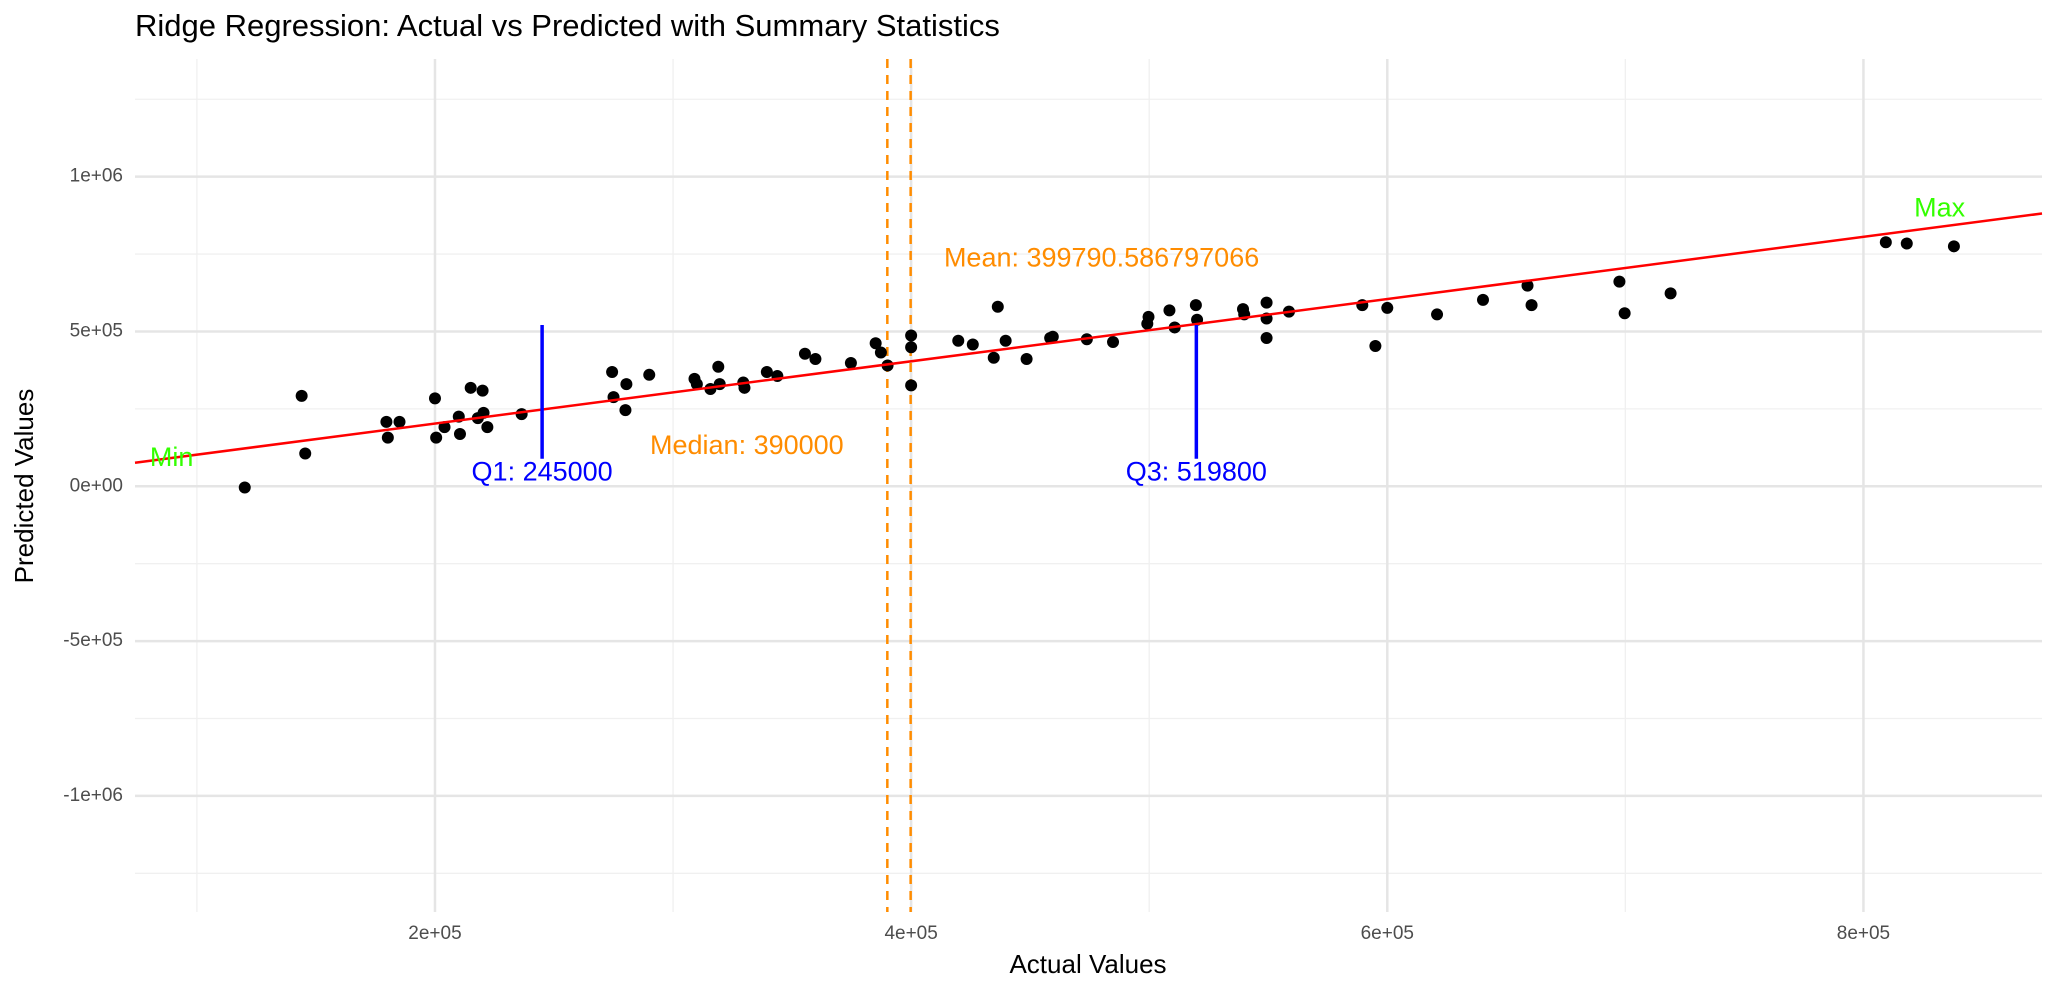 Image resolution: width=2058 pixels, height=996 pixels. What do you see at coordinates (93, 795) in the screenshot?
I see `y-tick-label: -1e+06` at bounding box center [93, 795].